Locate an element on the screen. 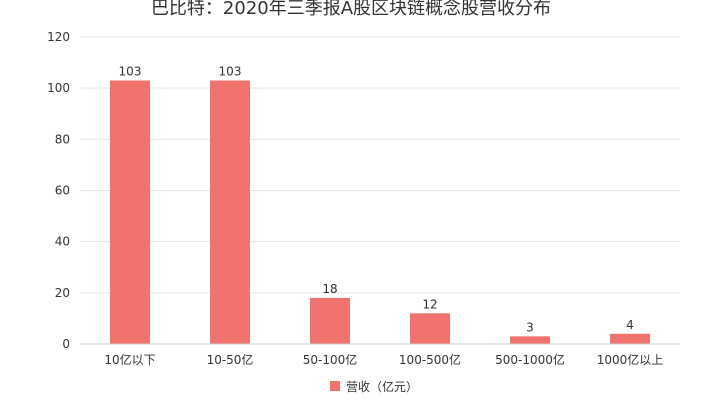 Image resolution: width=702 pixels, height=407 pixels. y-tick-label: 20 is located at coordinates (62, 293).